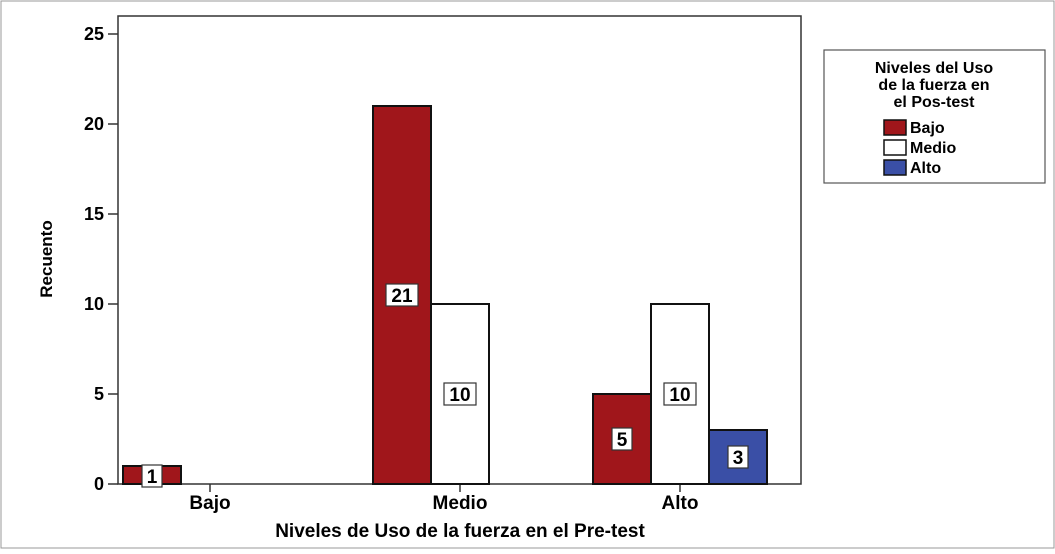  What do you see at coordinates (99, 394) in the screenshot?
I see `y-tick-label: 5` at bounding box center [99, 394].